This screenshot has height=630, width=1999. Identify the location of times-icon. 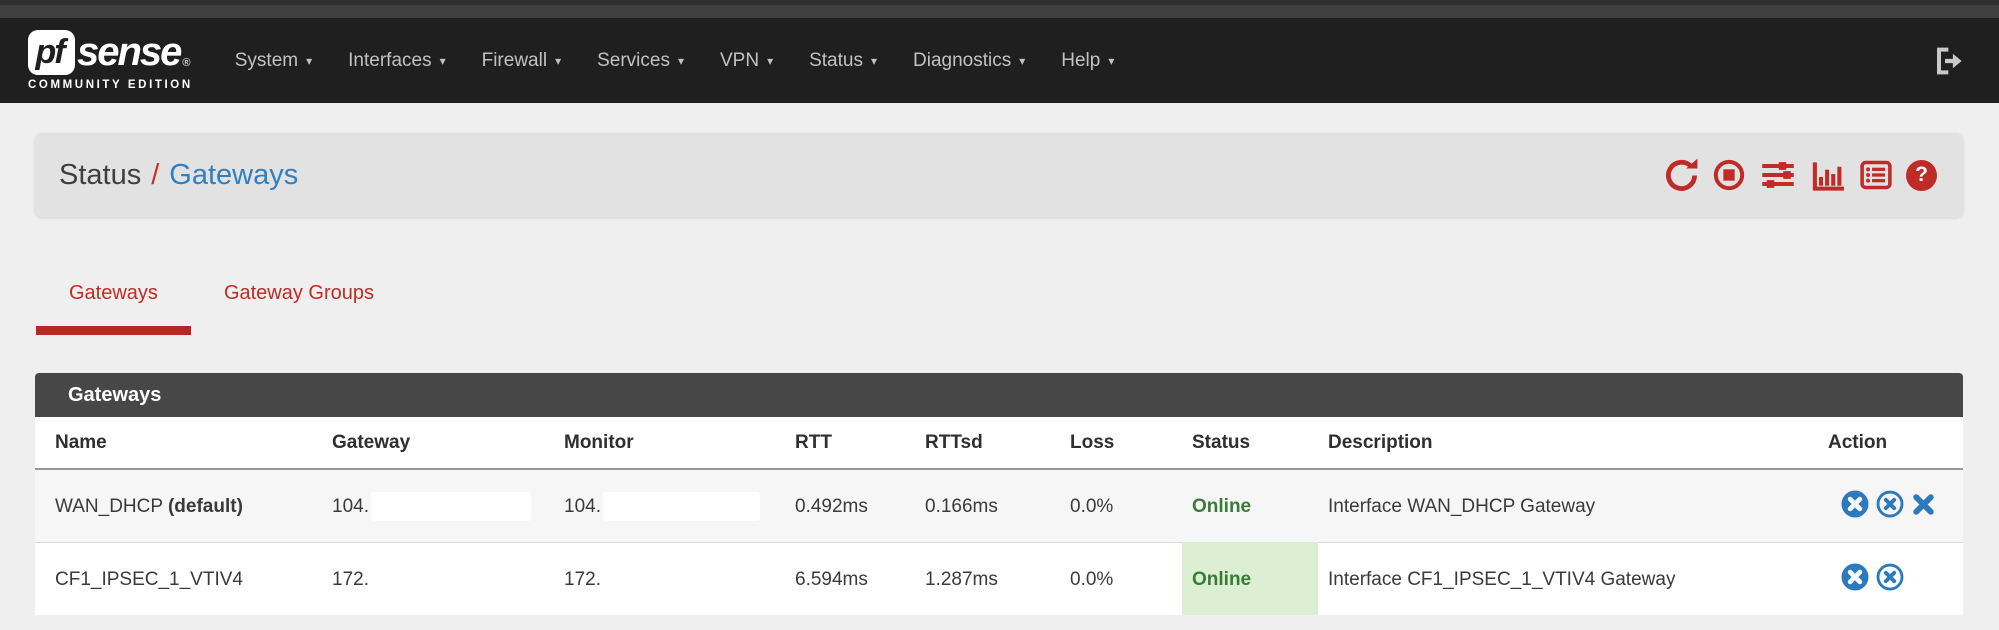
(1923, 504).